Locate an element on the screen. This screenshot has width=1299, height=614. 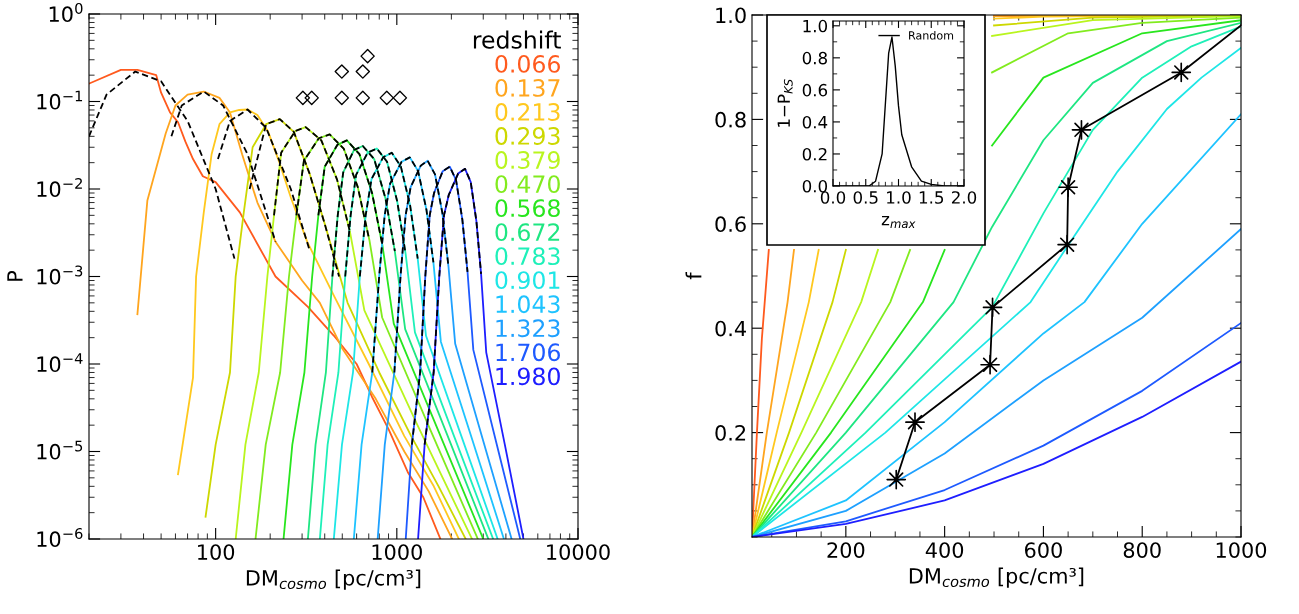
text: 0.672 is located at coordinates (527, 232).